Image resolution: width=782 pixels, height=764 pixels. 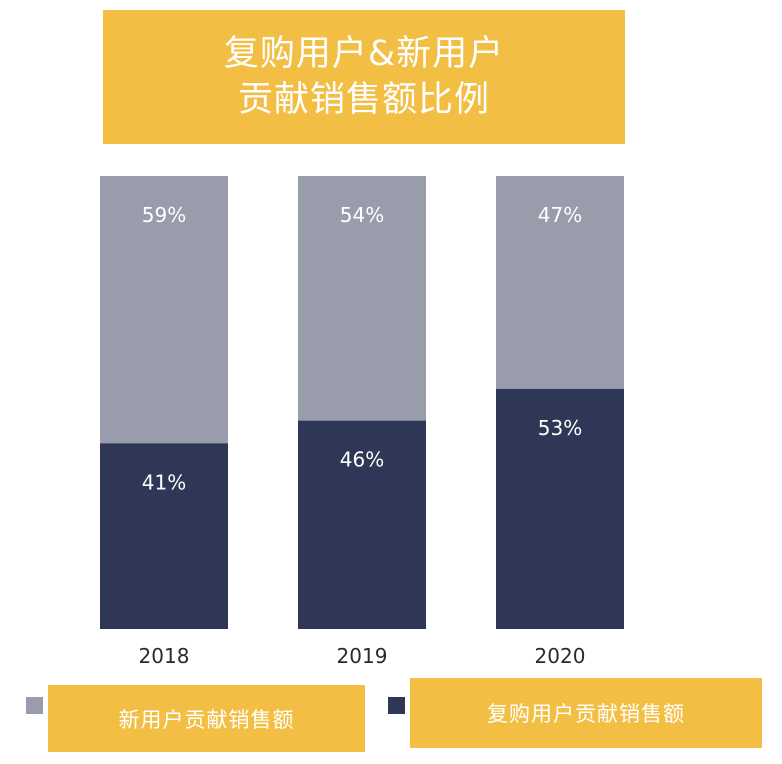 What do you see at coordinates (560, 215) in the screenshot?
I see `data-label-new-users-2020: 47%` at bounding box center [560, 215].